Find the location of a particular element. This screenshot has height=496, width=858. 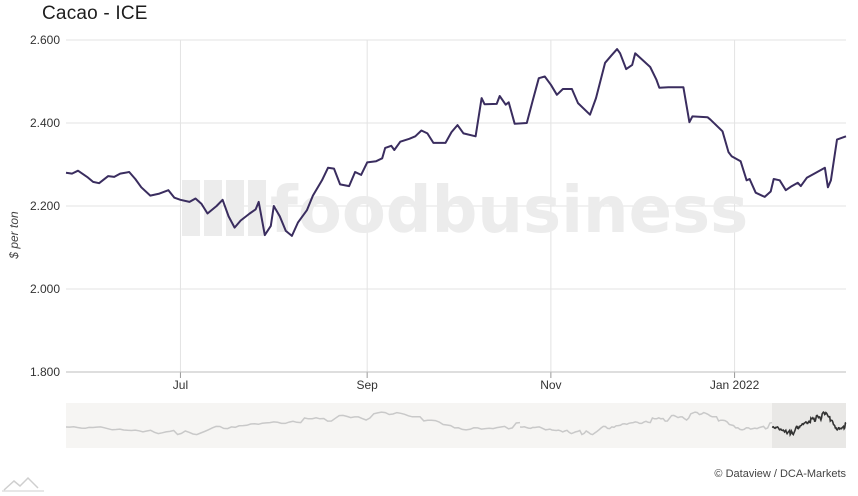

y-axis-ticks: 1.800 2.000 2.200 2.400 2.600 is located at coordinates (45, 206).